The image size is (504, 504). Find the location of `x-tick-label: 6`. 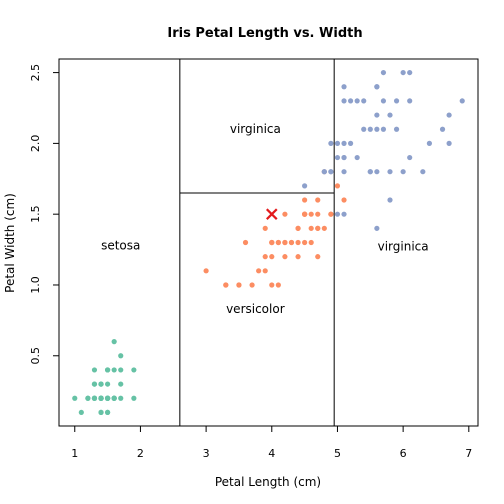

x-tick-label: 6 is located at coordinates (403, 453).